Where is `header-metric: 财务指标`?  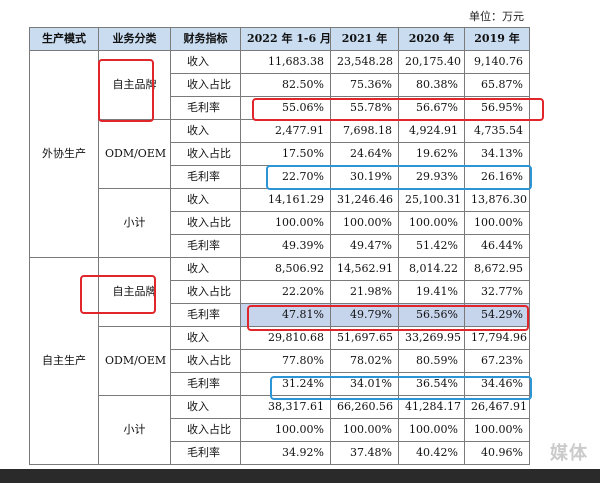 header-metric: 财务指标 is located at coordinates (205, 39).